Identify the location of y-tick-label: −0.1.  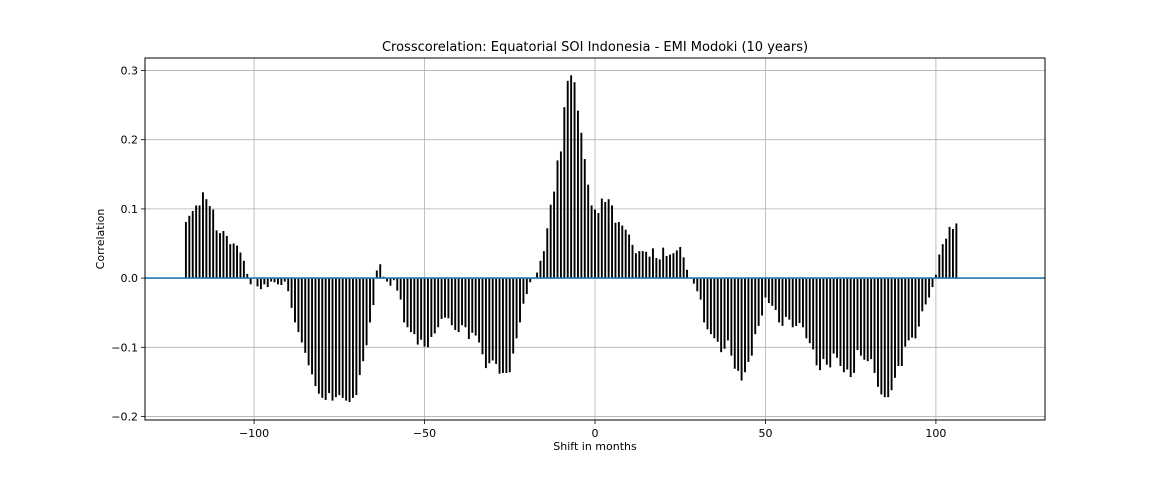
(124, 347).